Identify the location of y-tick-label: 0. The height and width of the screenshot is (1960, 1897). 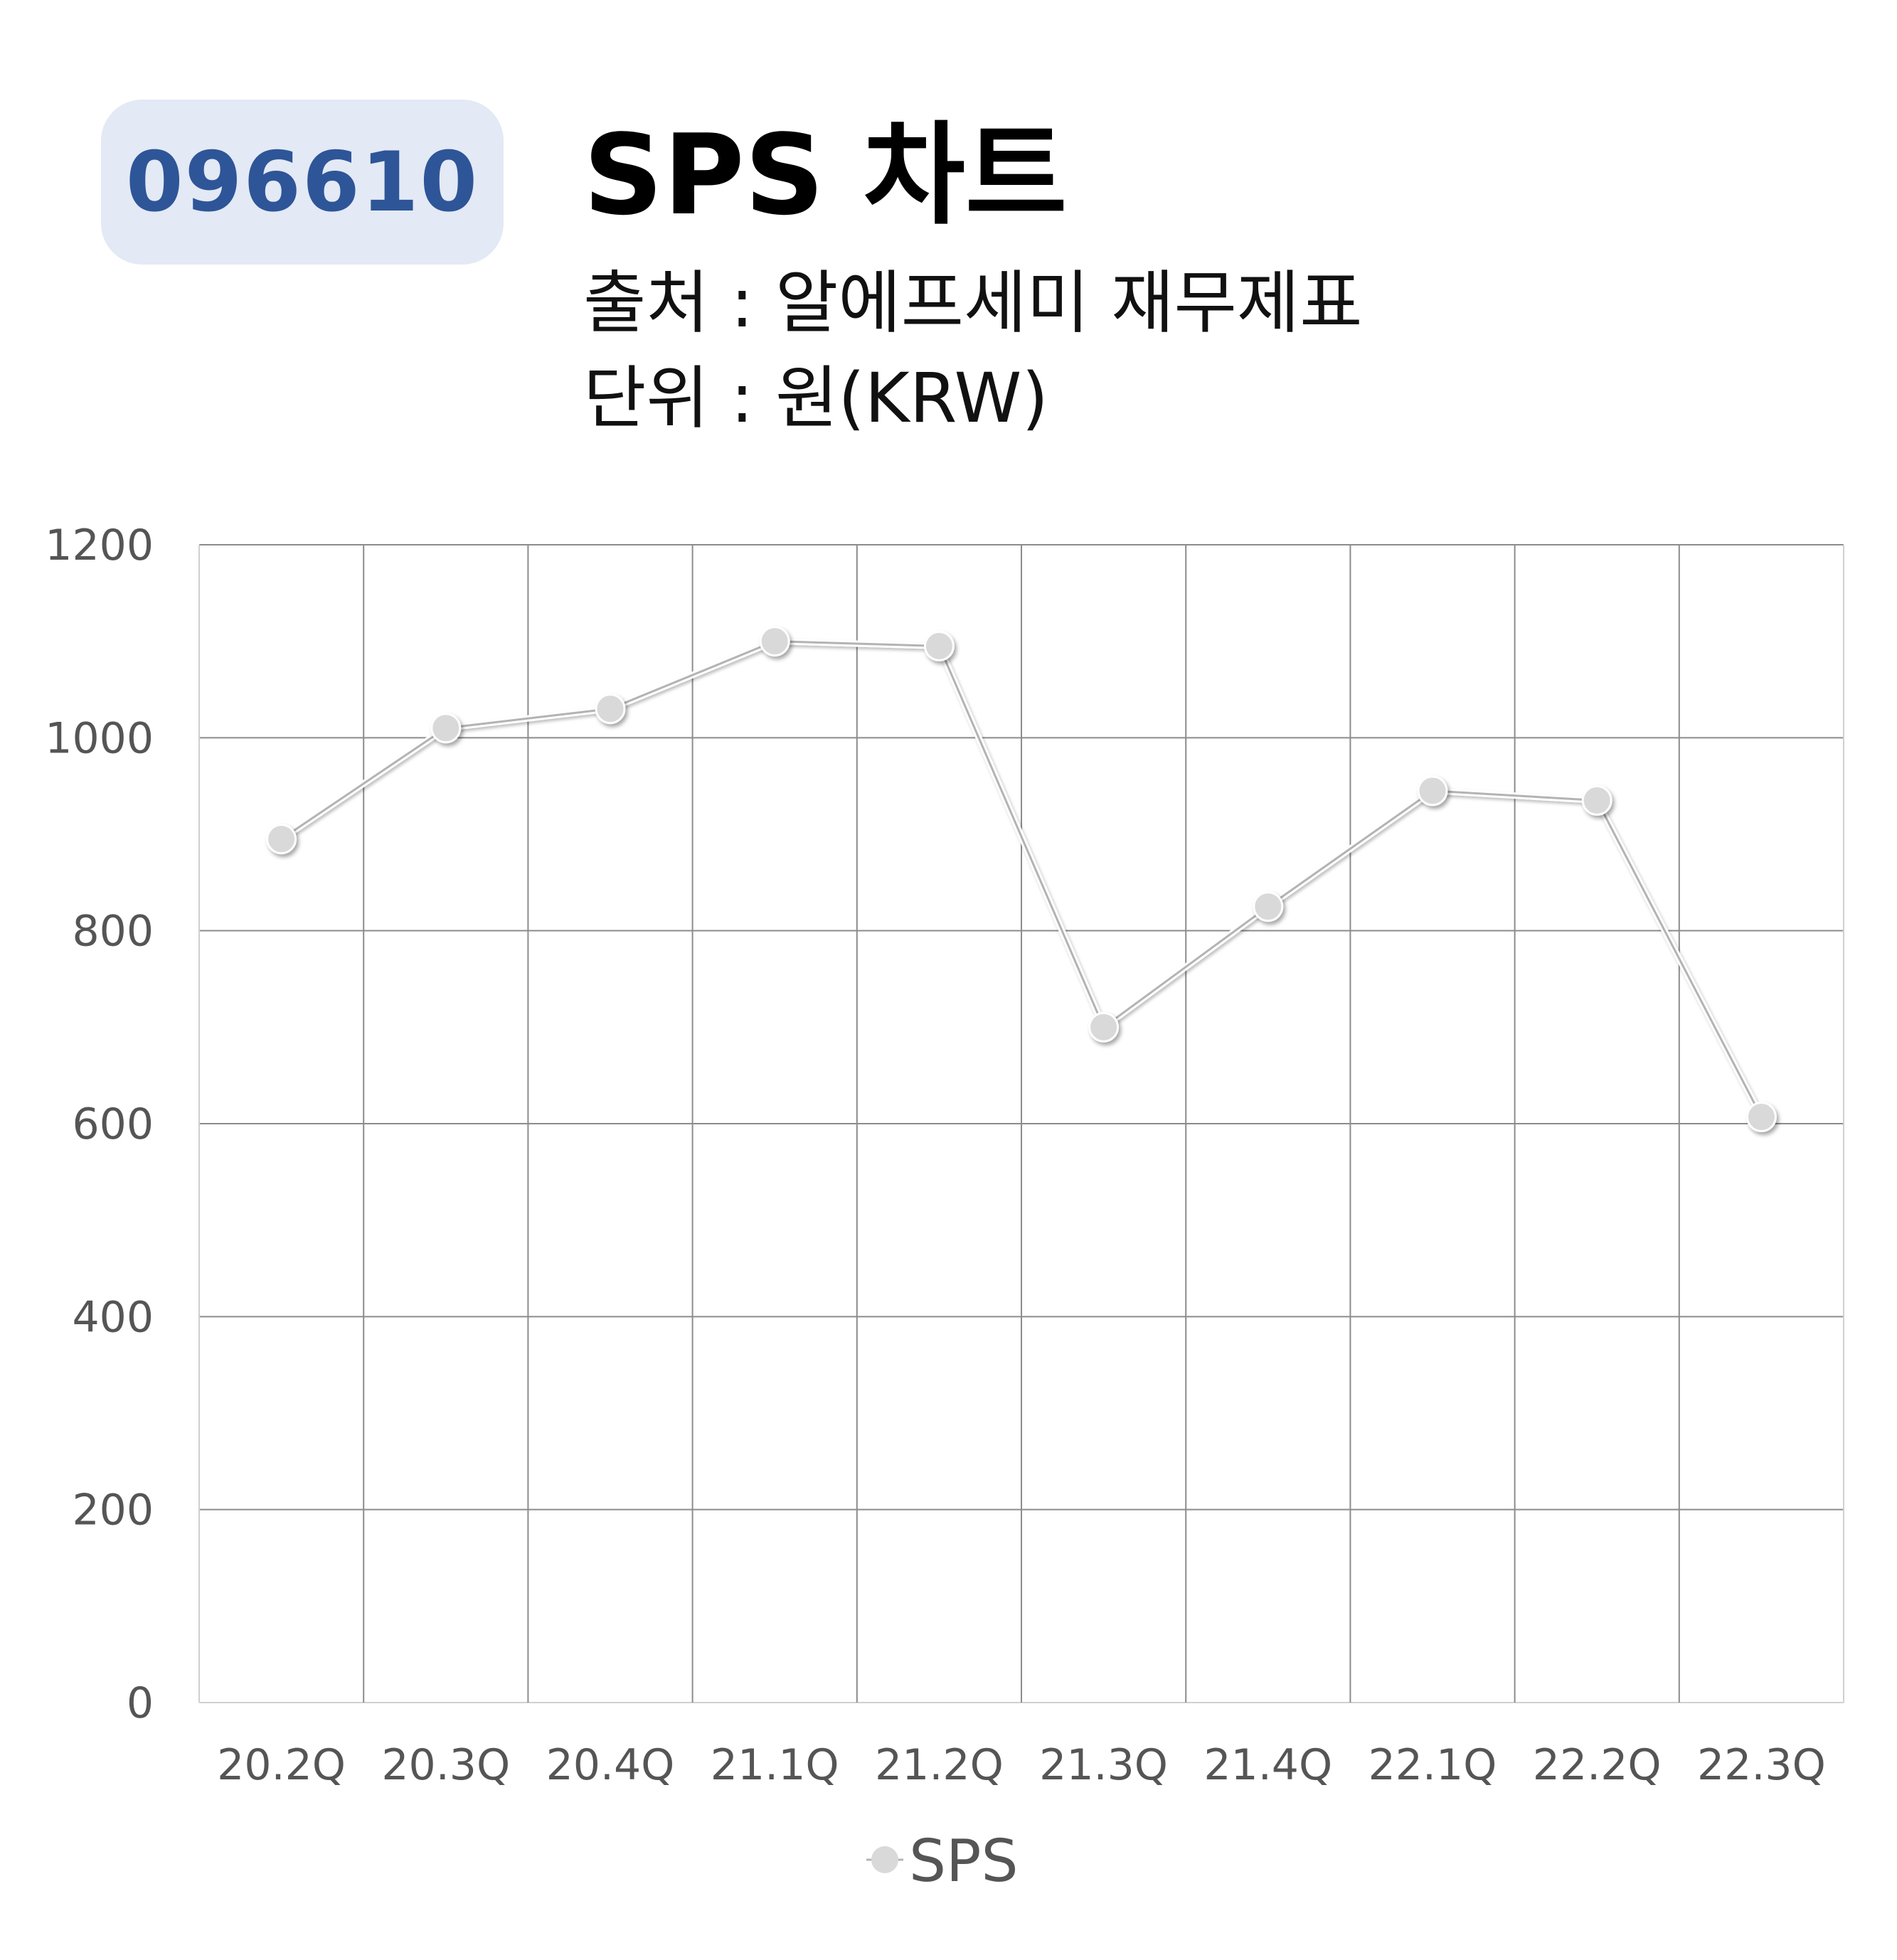
(140, 1703).